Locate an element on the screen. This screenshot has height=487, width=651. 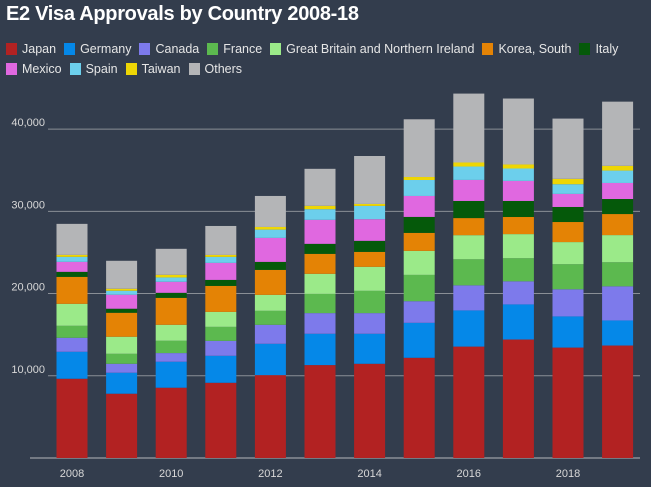
bar-segment-france-2018 is located at coordinates (568, 277).